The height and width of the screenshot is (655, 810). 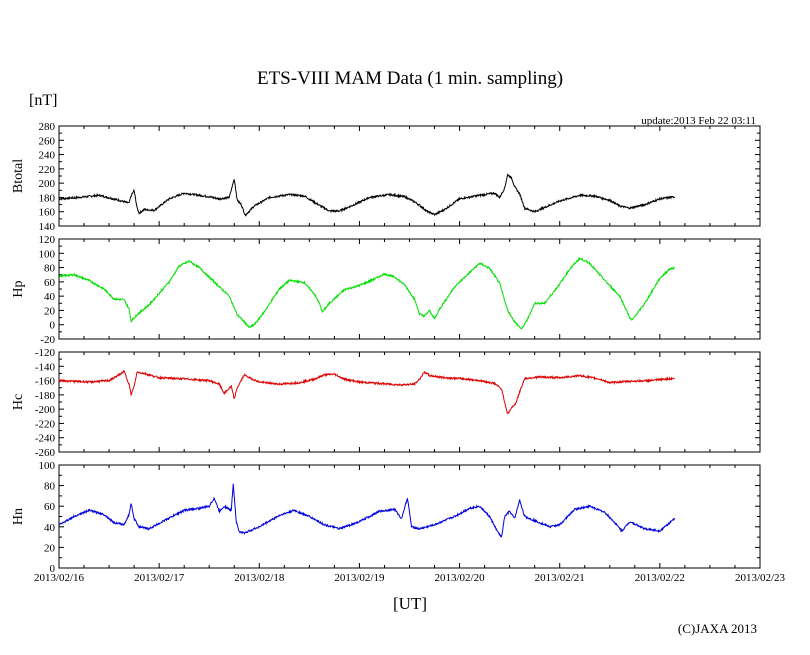 What do you see at coordinates (50, 283) in the screenshot?
I see `ytick-label-hp-4: 60` at bounding box center [50, 283].